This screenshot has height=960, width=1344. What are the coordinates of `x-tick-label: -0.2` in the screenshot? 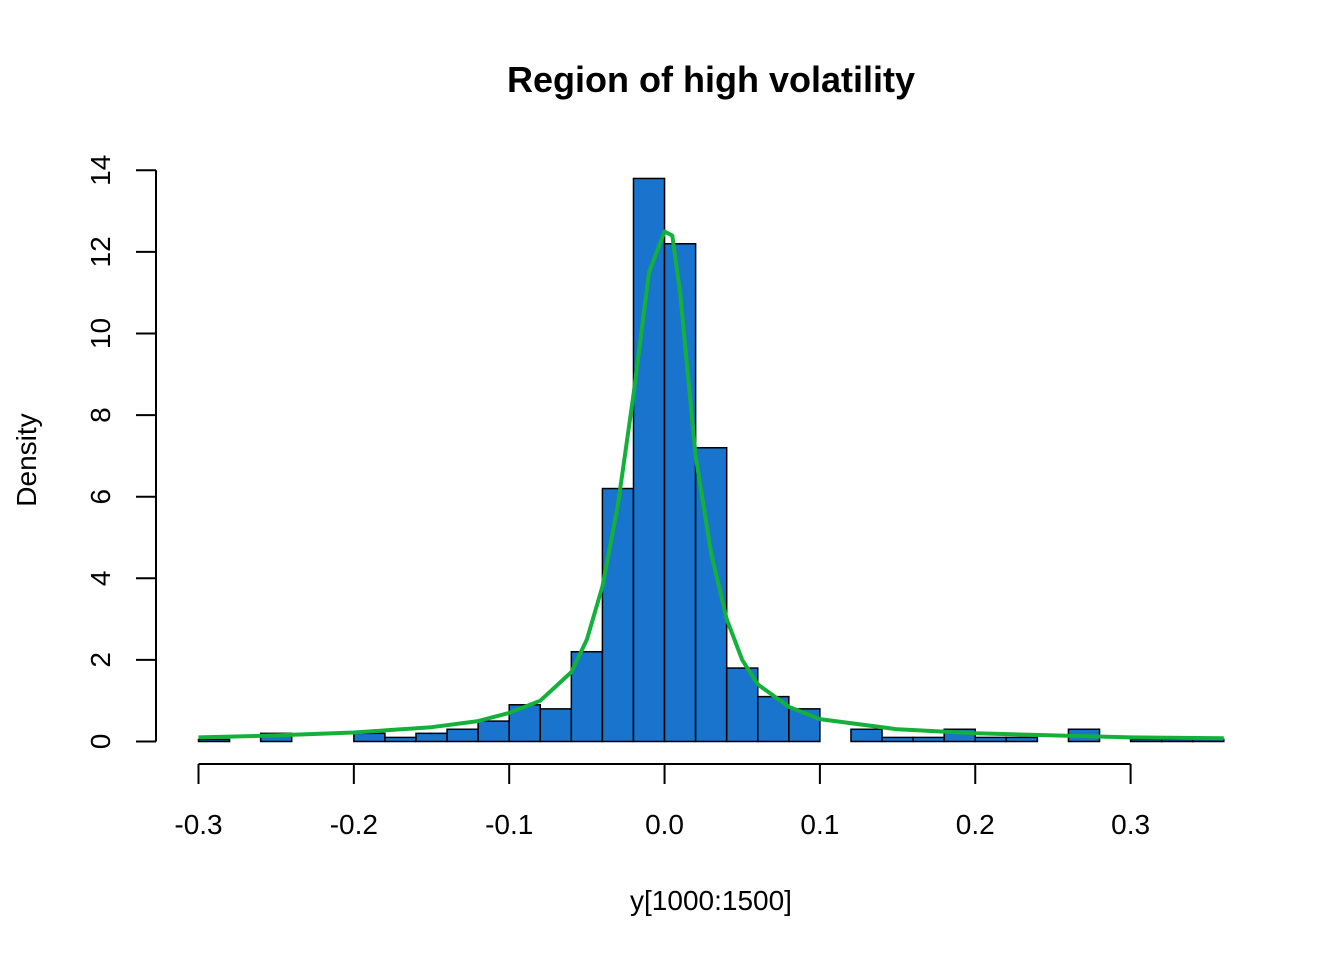 It's located at (354, 824).